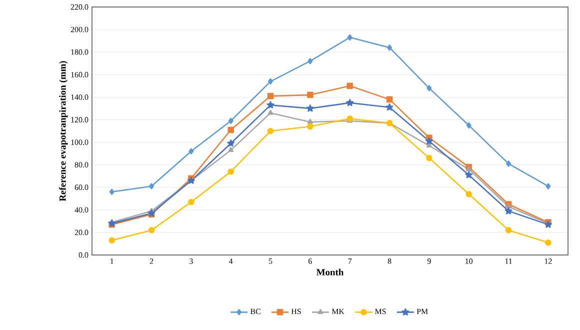  Describe the element at coordinates (330, 272) in the screenshot. I see `x-axis-title: Month` at that location.